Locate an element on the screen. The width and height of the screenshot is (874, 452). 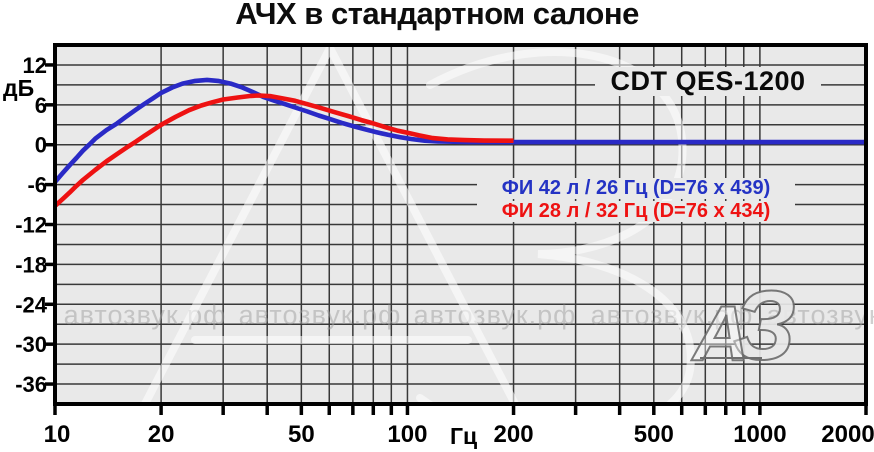
y-tick-label: 0 is located at coordinates (41, 145).